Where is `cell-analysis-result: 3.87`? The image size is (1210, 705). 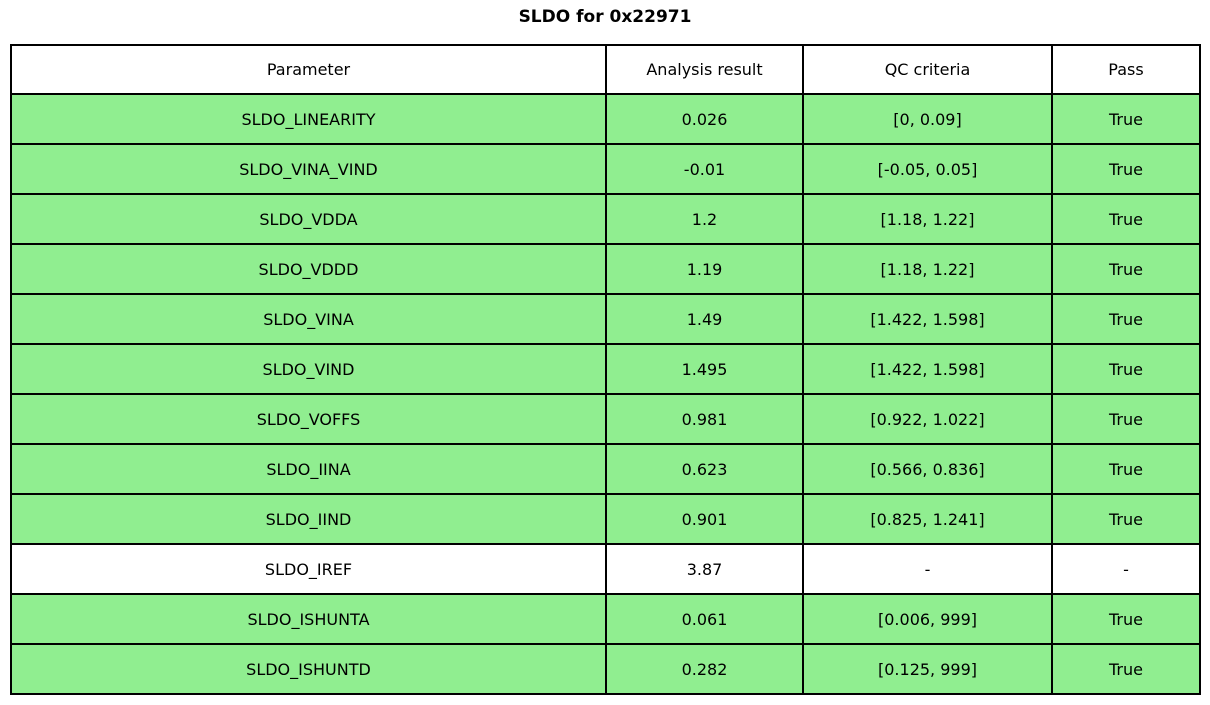
cell-analysis-result: 3.87 is located at coordinates (704, 569).